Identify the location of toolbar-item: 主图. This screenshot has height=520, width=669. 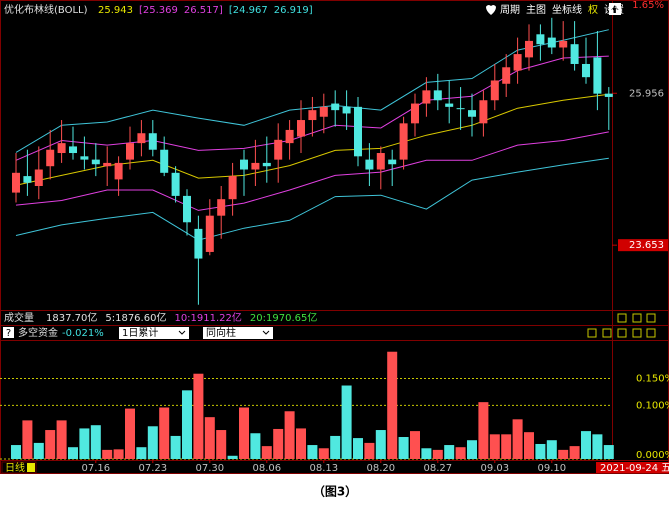
(536, 10).